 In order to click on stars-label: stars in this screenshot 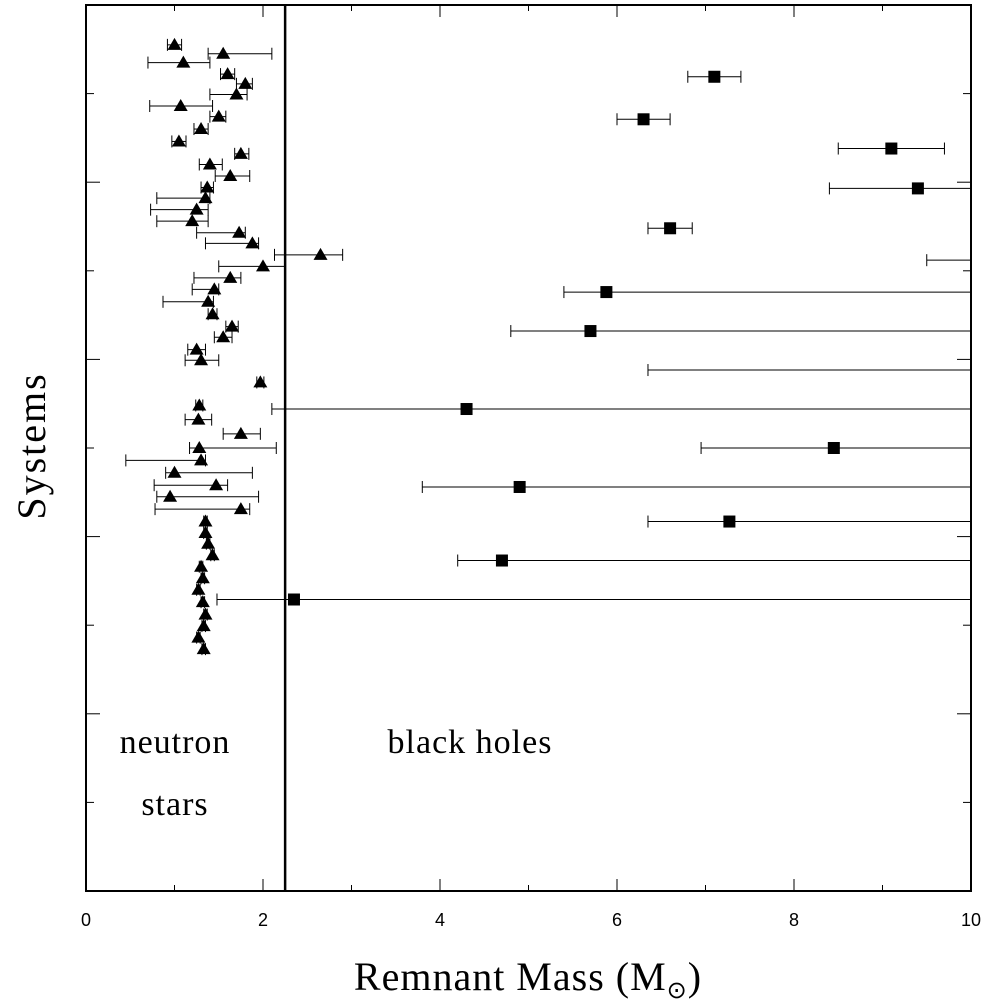, I will do `click(174, 804)`.